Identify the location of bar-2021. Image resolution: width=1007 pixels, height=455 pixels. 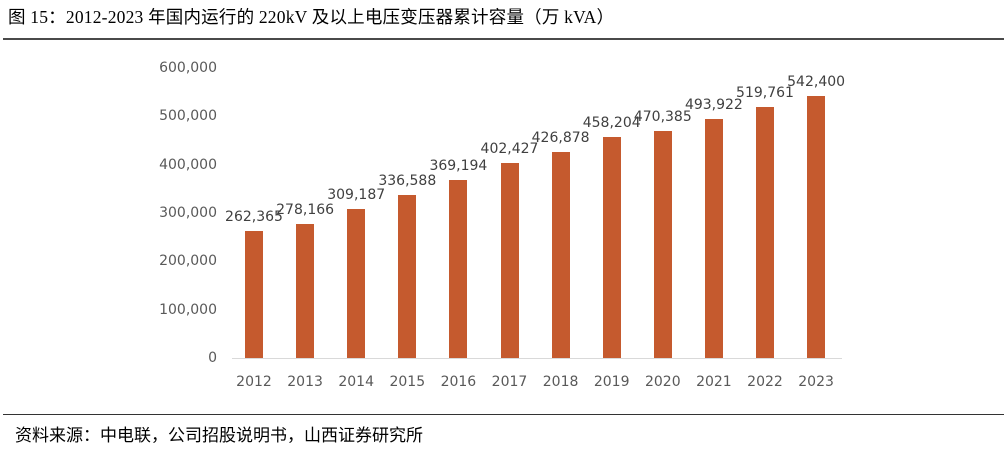
(713, 238).